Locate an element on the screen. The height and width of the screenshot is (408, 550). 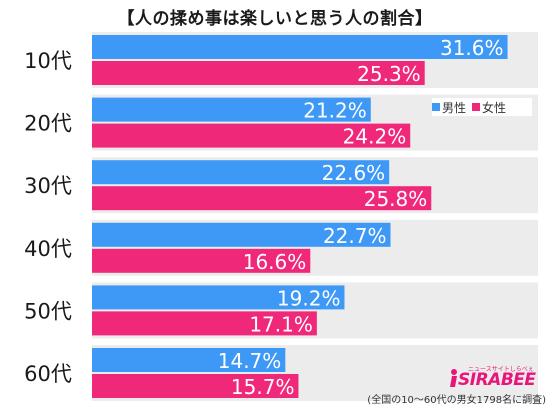
data-label-male: 21.2% is located at coordinates (335, 111).